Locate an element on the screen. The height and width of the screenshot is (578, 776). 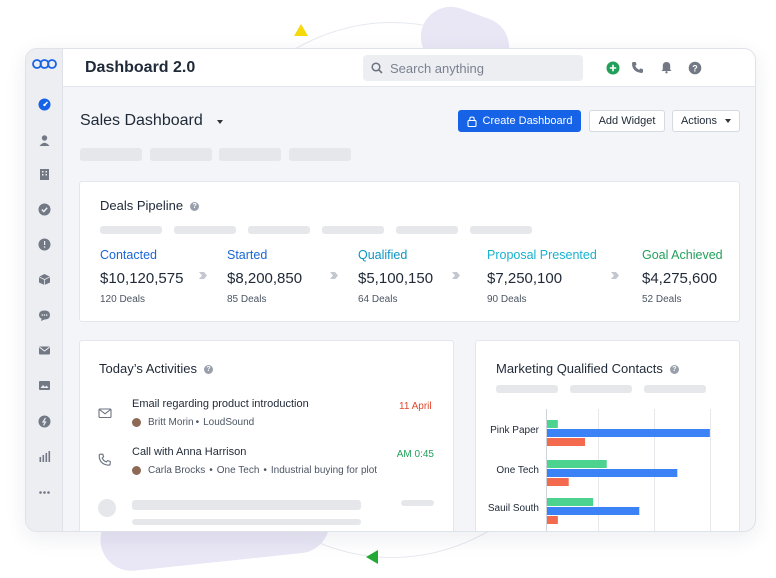
pipeline-stage: Proposal Presented $7,250,100 90 Deals is located at coordinates (542, 276).